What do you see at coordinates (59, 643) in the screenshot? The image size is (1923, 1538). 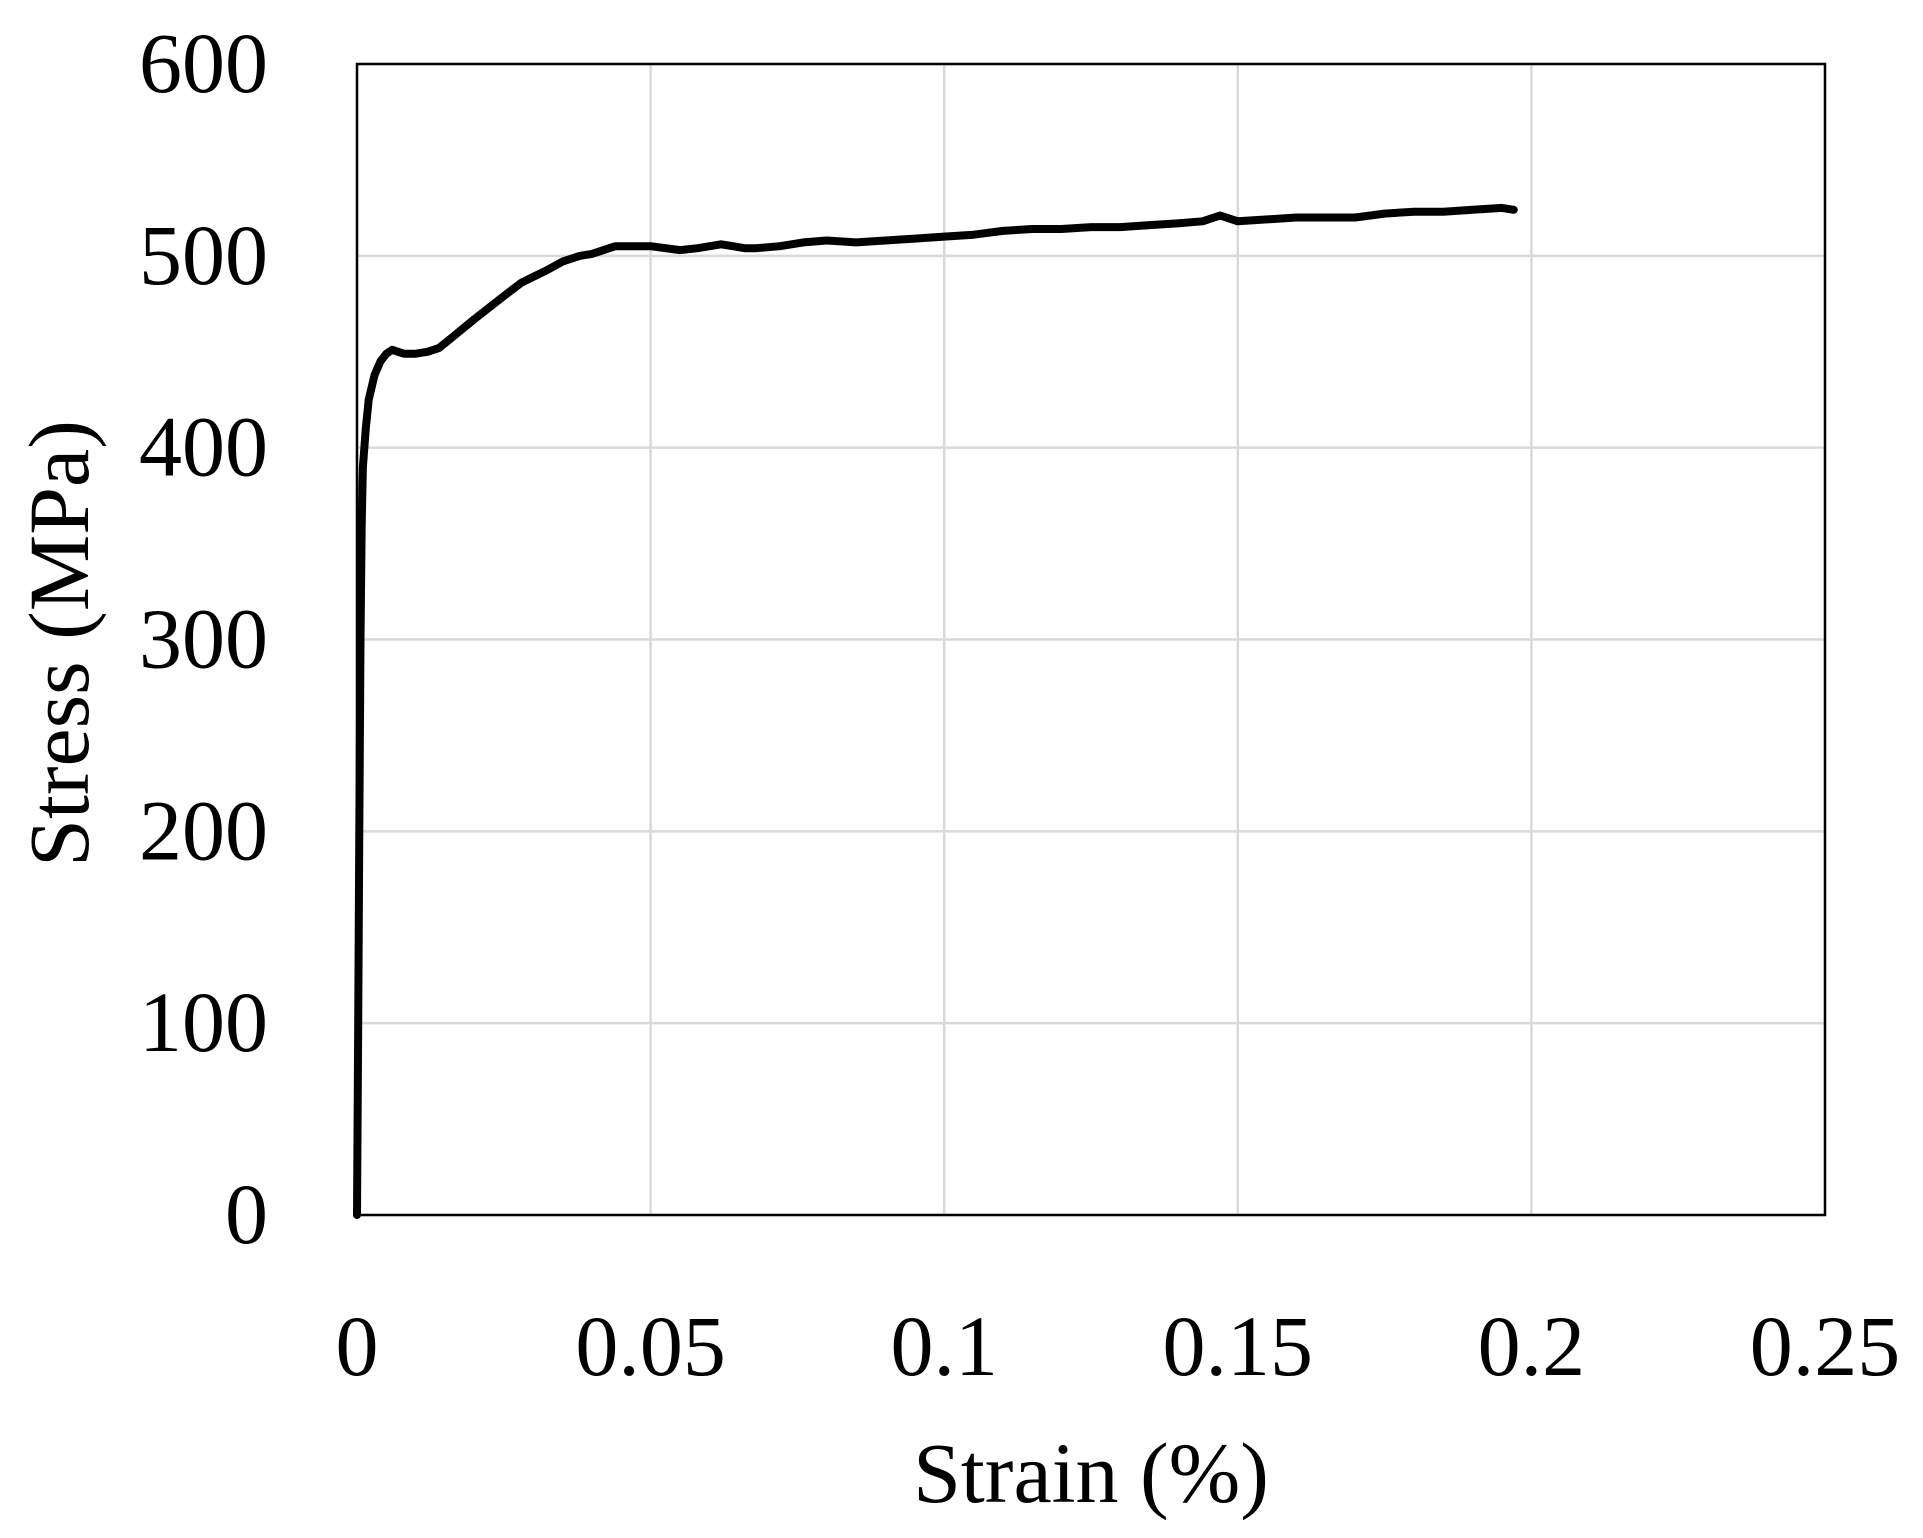 I see `y-axis-label: Stress (MPa)` at bounding box center [59, 643].